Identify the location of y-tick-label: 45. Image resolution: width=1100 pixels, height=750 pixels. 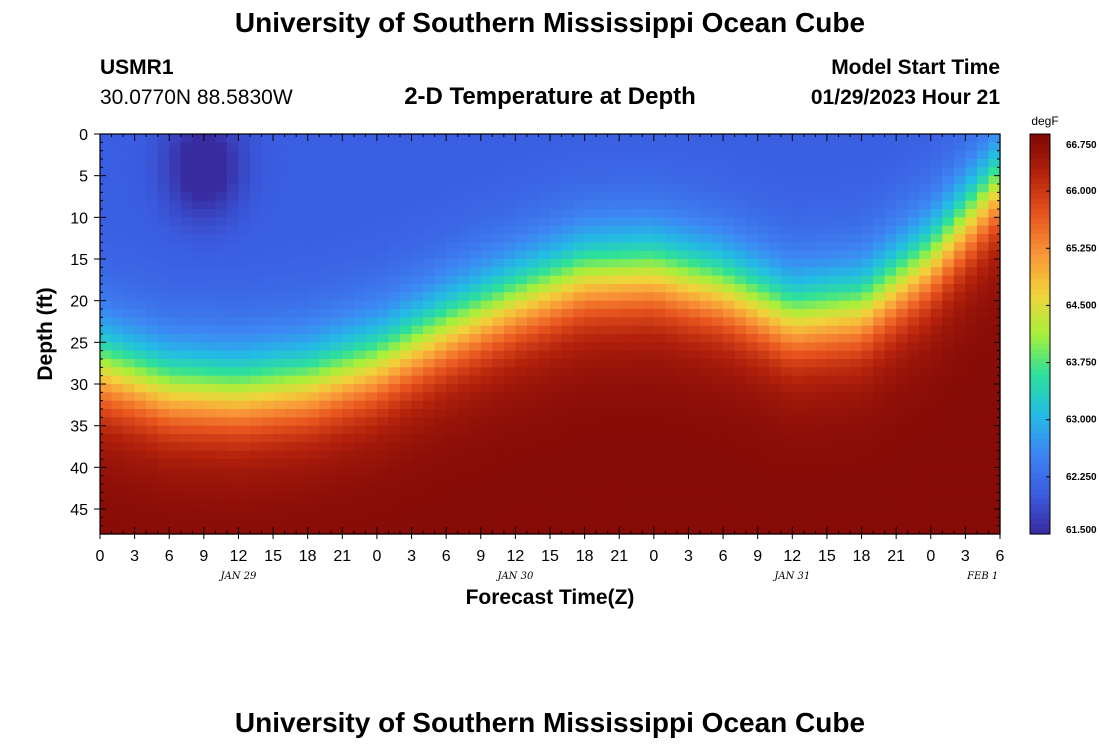
(79, 510).